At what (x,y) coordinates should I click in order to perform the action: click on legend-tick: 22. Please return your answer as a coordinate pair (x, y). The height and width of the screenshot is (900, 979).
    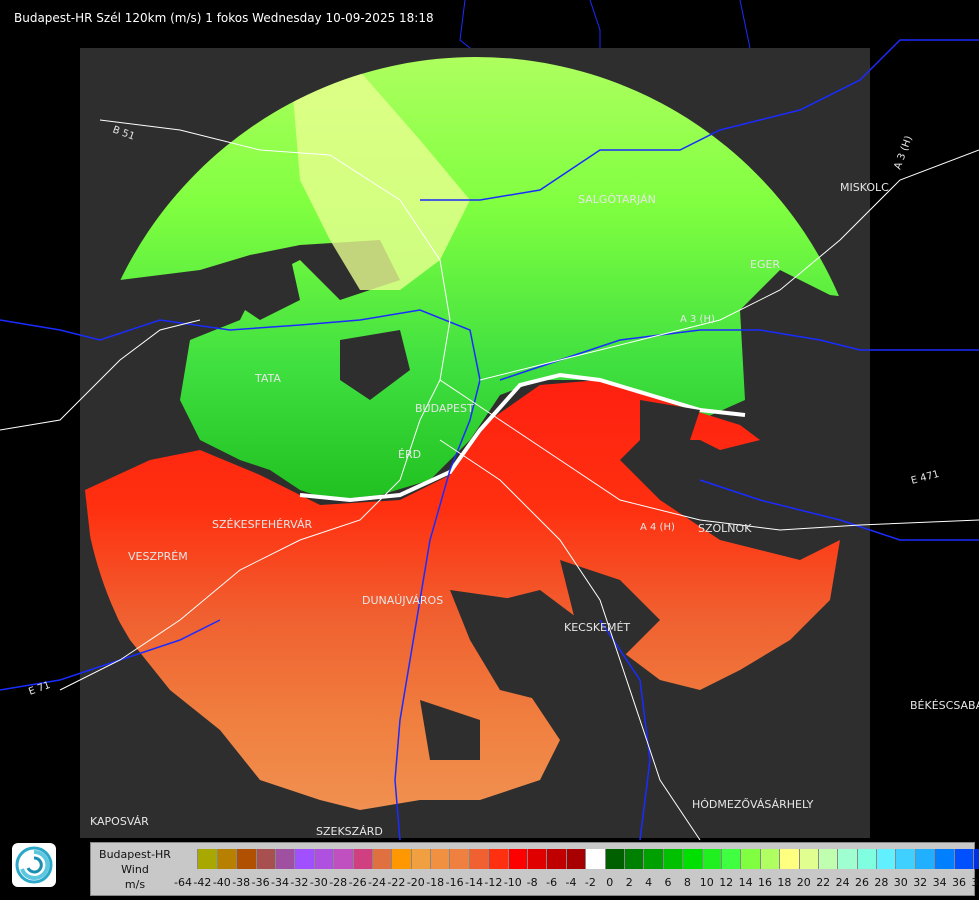
    Looking at the image, I should click on (823, 882).